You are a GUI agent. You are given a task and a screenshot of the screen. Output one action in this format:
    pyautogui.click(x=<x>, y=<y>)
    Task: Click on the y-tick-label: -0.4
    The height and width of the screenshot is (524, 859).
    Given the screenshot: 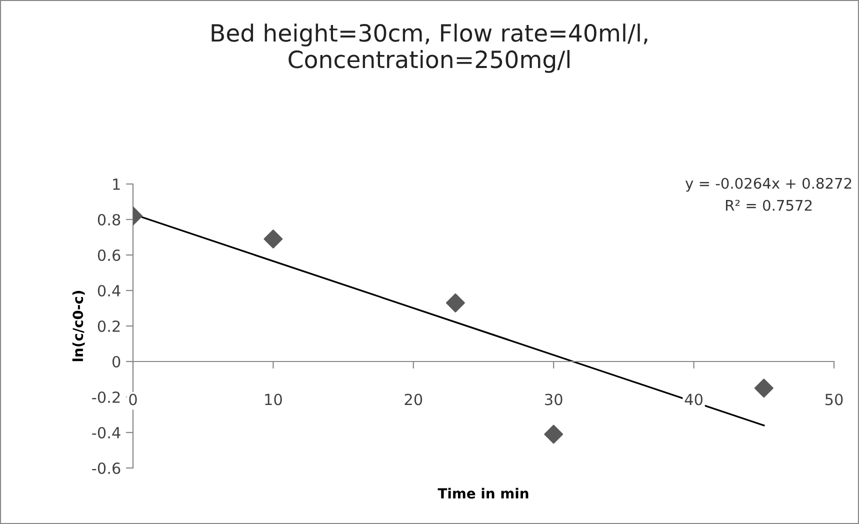 What is the action you would take?
    pyautogui.click(x=106, y=432)
    